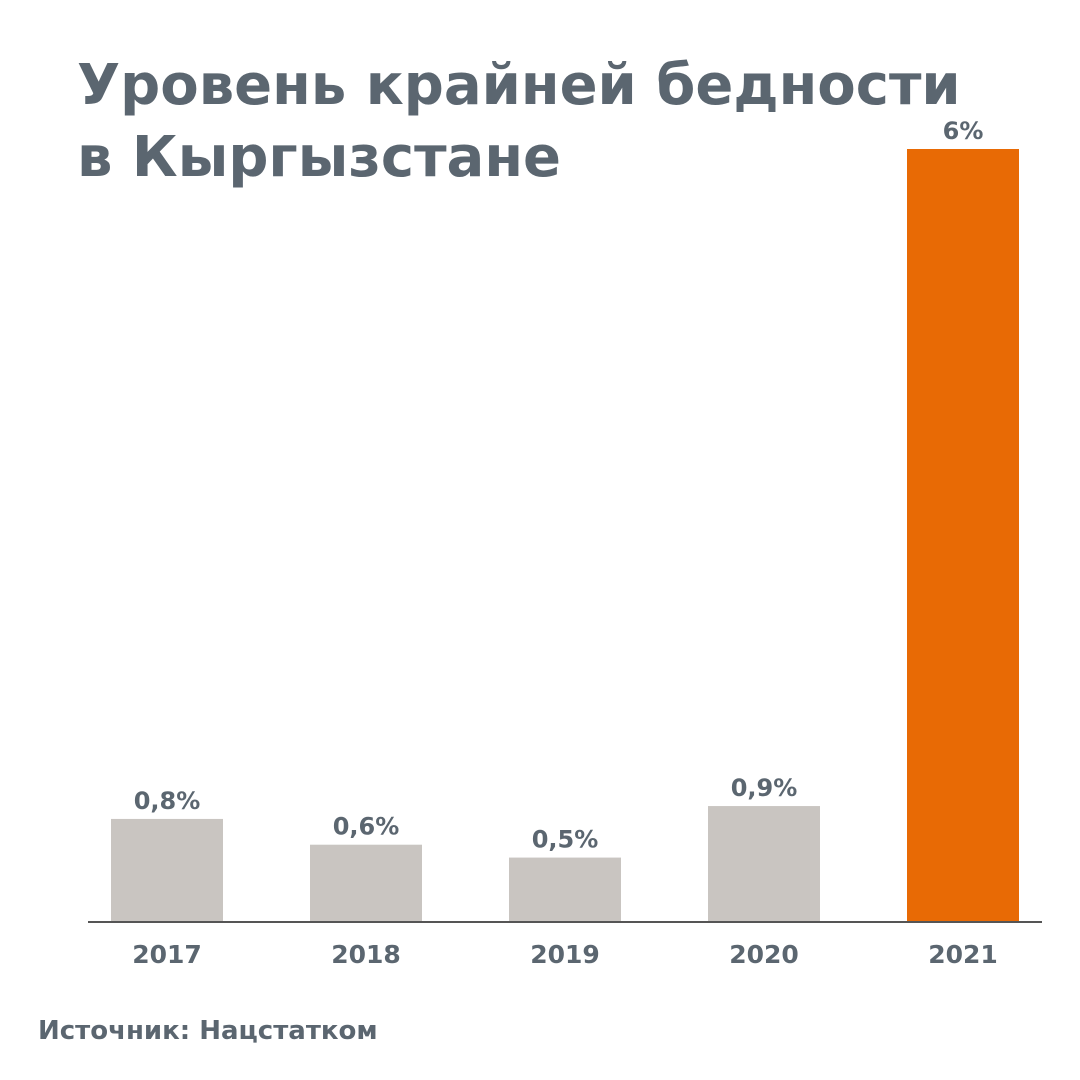 This screenshot has height=1080, width=1080. I want to click on x-tick-label-2018: 2018, so click(366, 954).